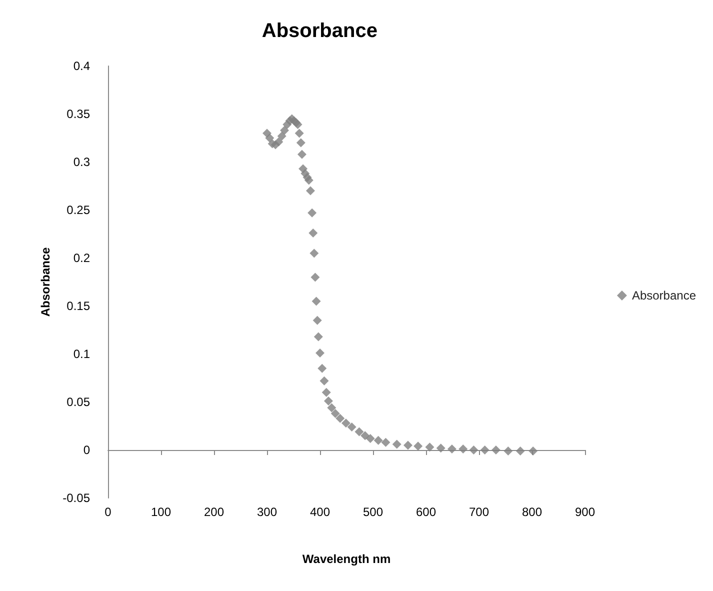 This screenshot has width=713, height=591. What do you see at coordinates (320, 512) in the screenshot?
I see `x-tick-label: 400` at bounding box center [320, 512].